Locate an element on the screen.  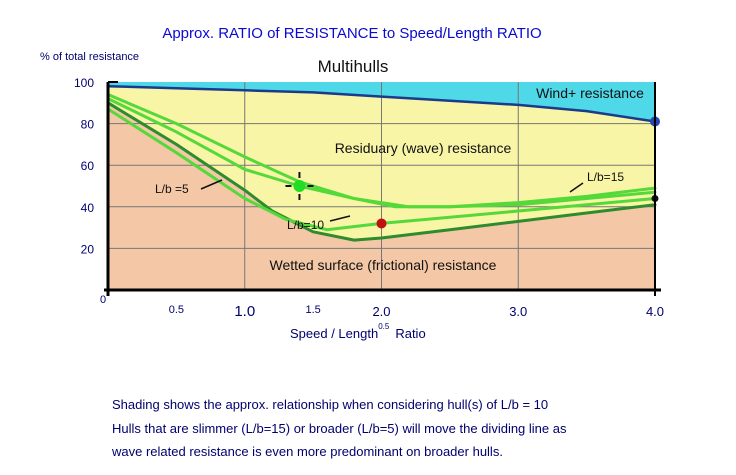
y-tick-label: 60 is located at coordinates (88, 166).